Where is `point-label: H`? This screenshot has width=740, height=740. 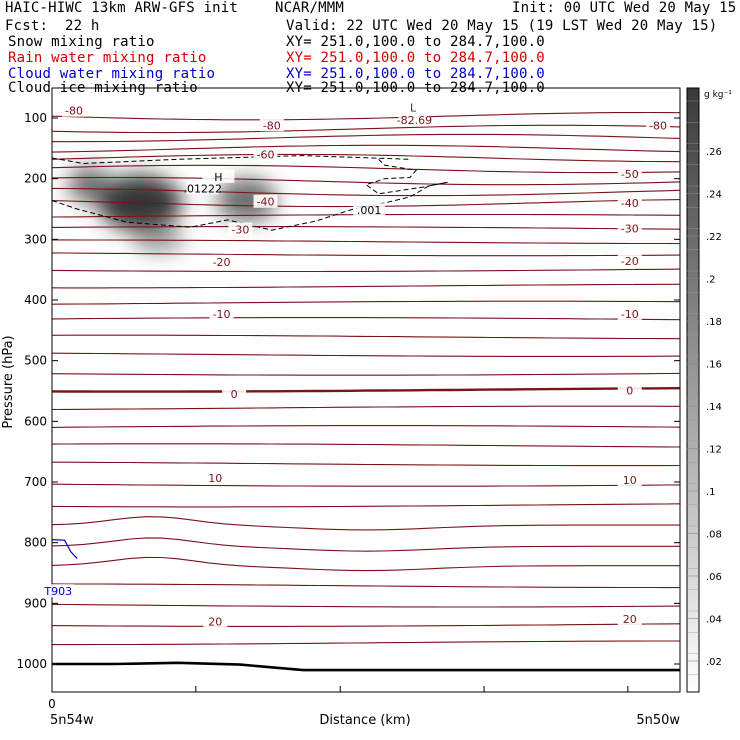 point-label: H is located at coordinates (218, 177).